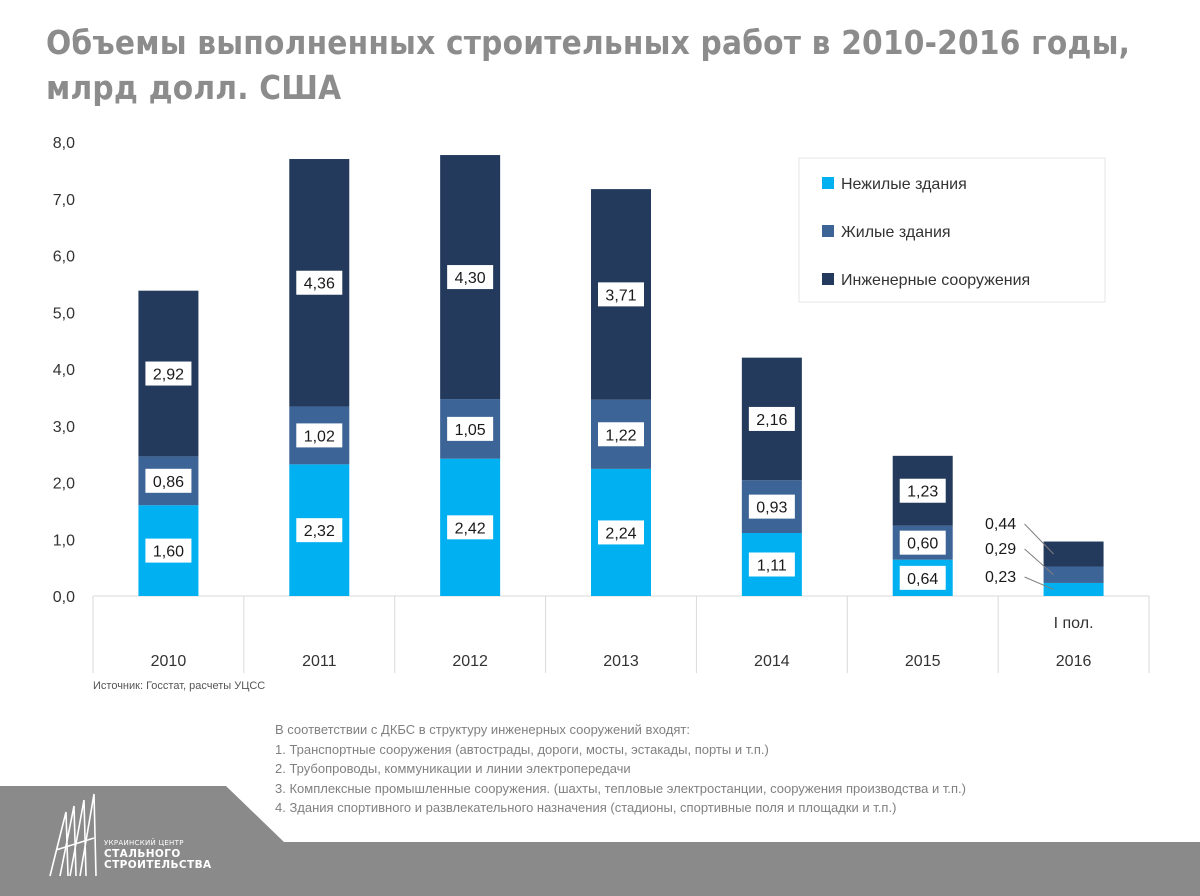 The width and height of the screenshot is (1200, 896). I want to click on x-tick-label: 2016, so click(1074, 661).